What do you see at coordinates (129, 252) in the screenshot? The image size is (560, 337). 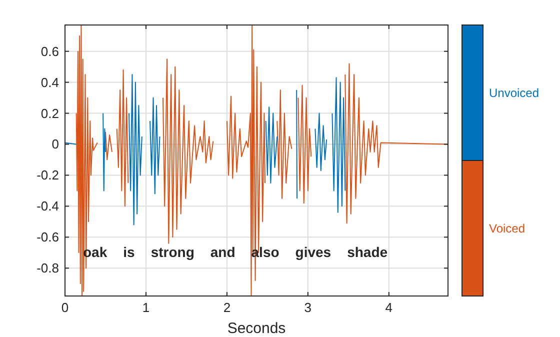 I see `annotation: is` at bounding box center [129, 252].